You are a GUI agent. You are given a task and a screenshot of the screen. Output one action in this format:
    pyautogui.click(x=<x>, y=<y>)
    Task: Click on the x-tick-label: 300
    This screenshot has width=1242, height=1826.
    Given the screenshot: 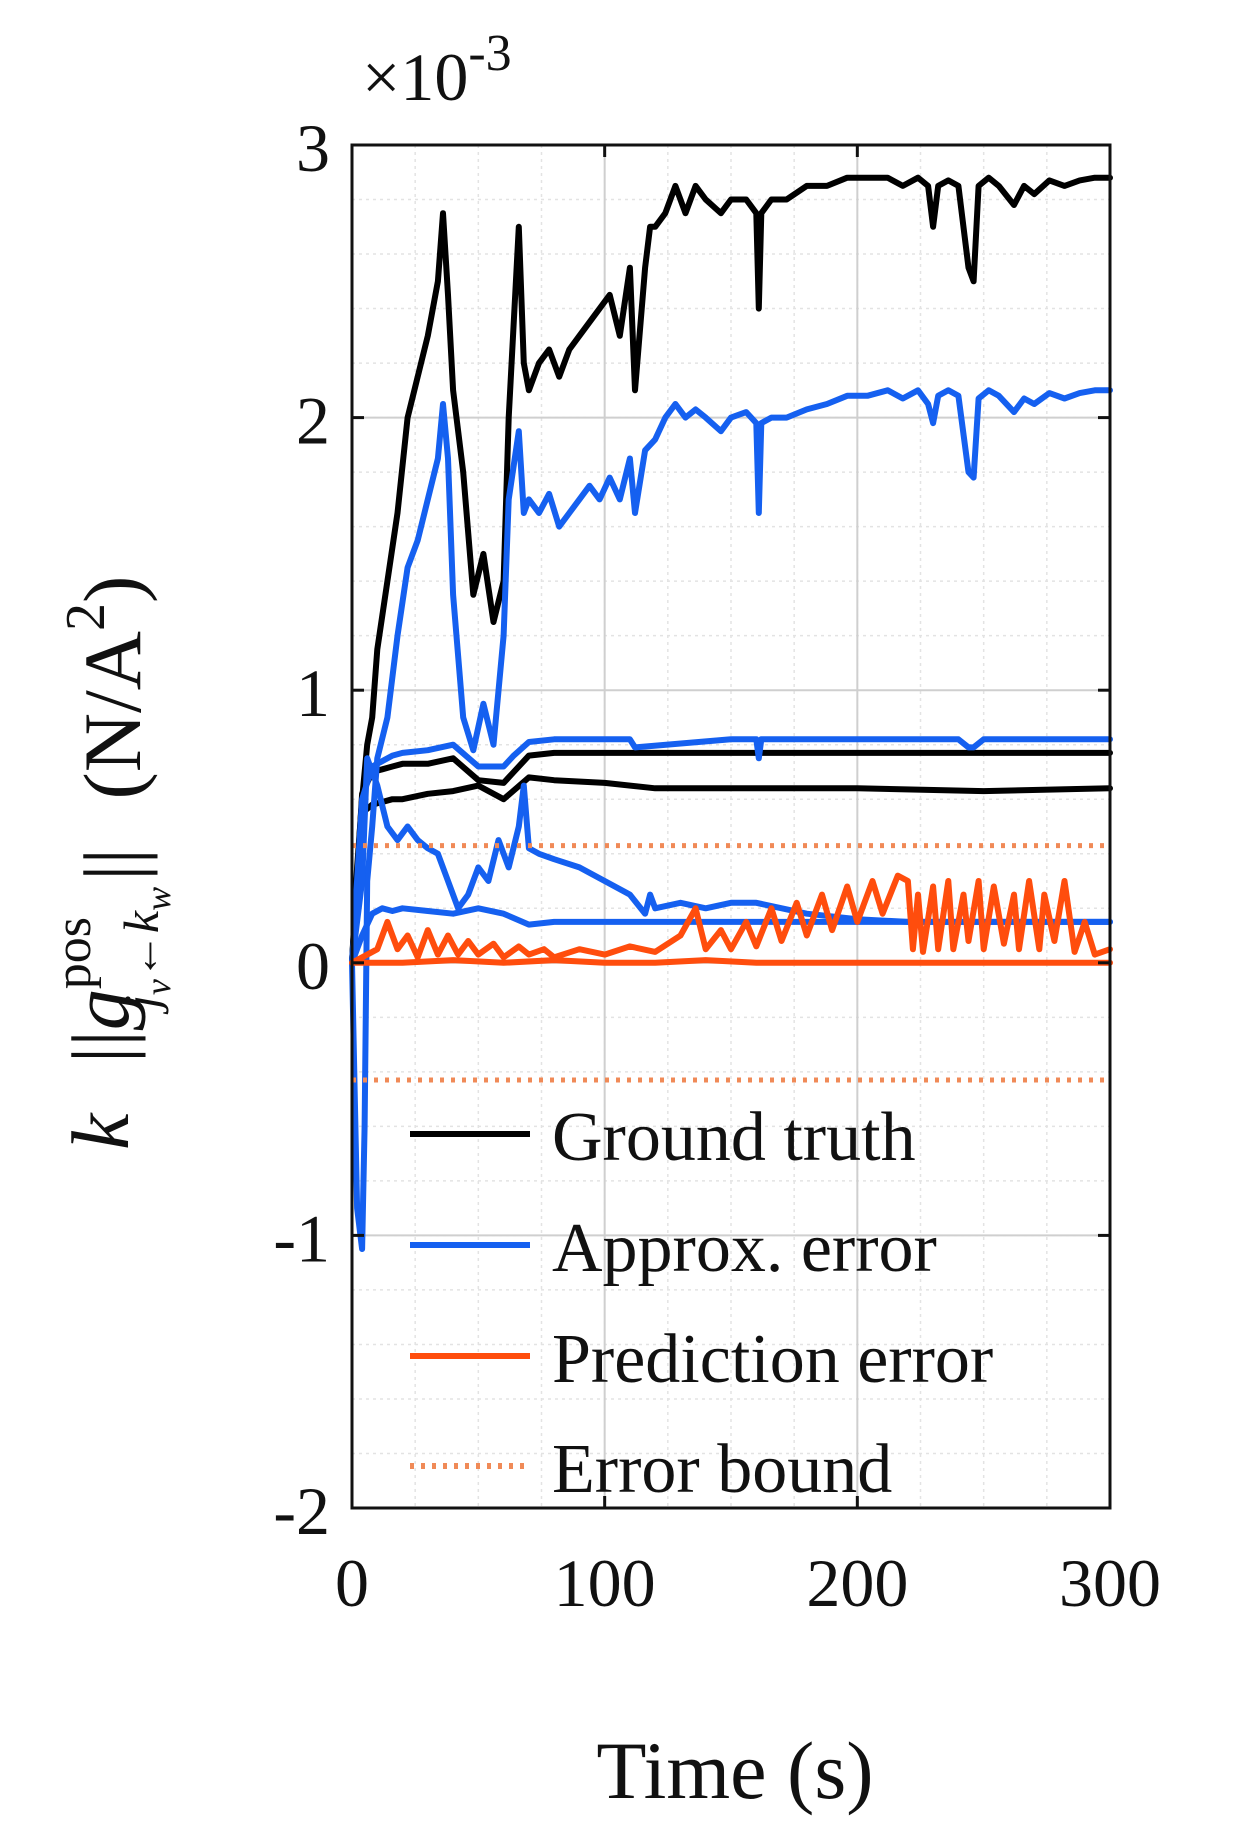 What is the action you would take?
    pyautogui.click(x=1110, y=1583)
    